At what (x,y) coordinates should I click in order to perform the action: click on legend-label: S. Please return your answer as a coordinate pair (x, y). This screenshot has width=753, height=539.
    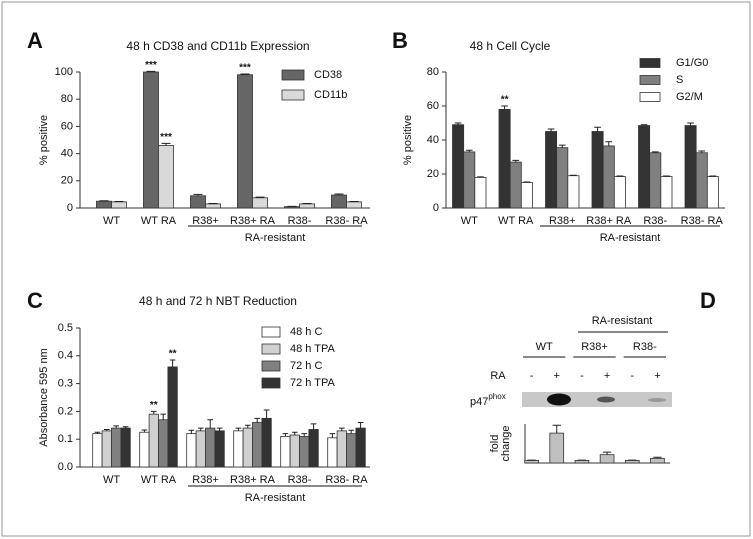
    Looking at the image, I should click on (679, 80).